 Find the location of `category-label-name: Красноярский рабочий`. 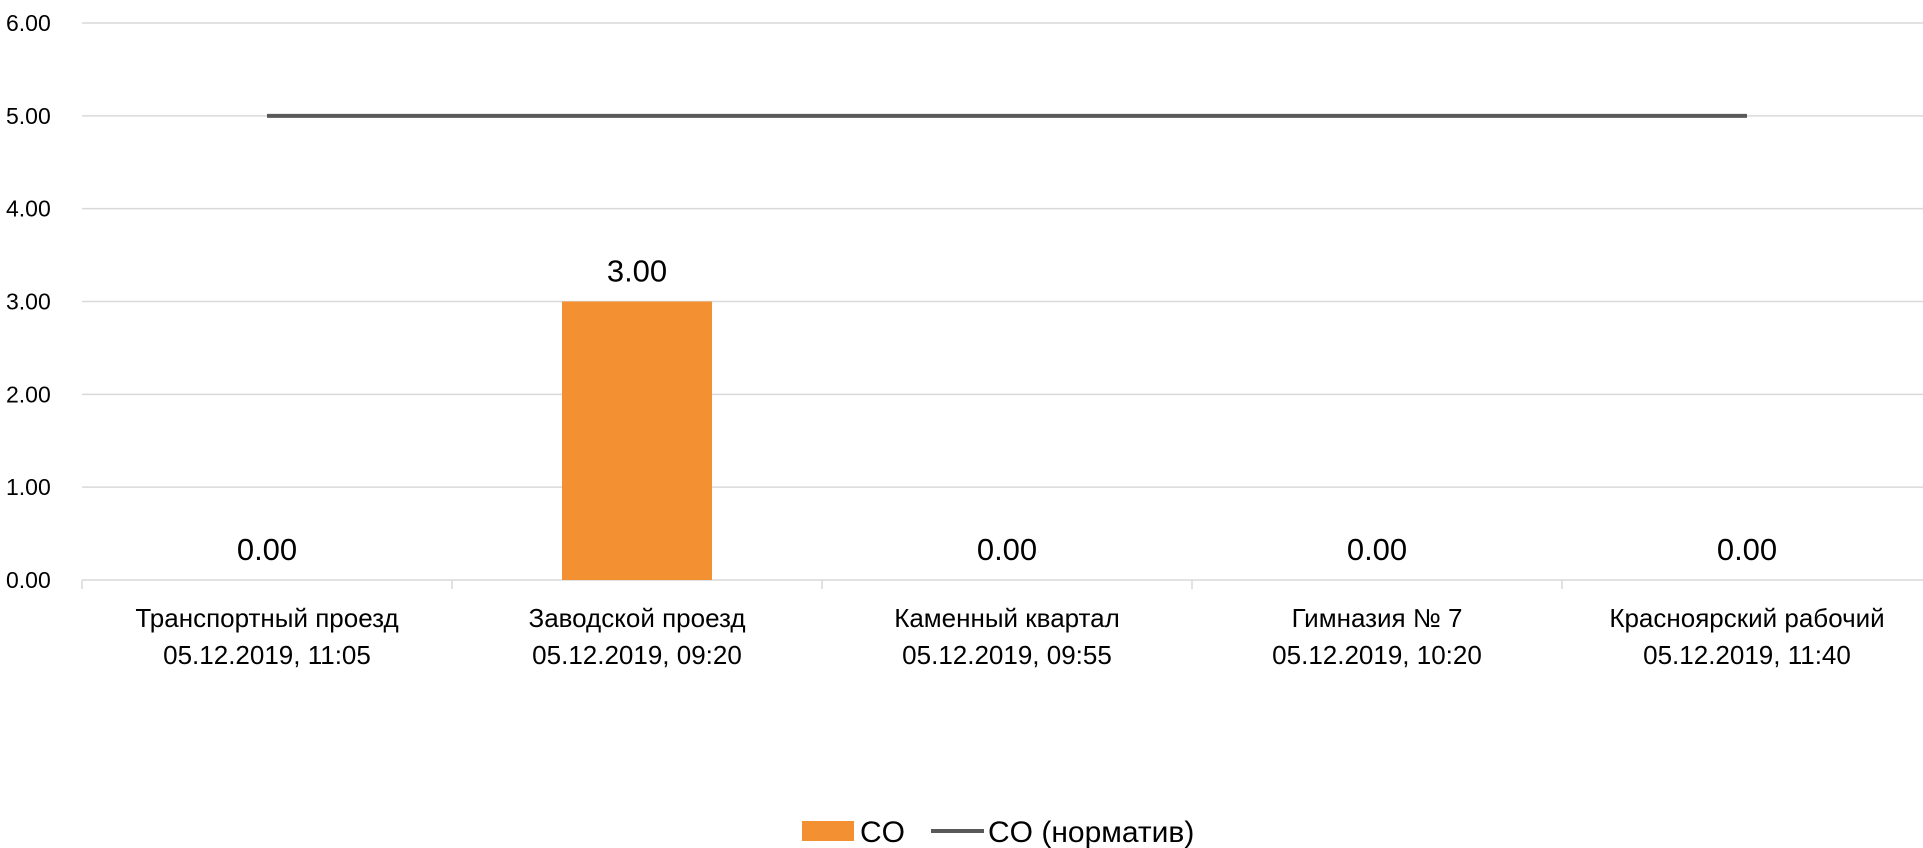

category-label-name: Красноярский рабочий is located at coordinates (1746, 618).